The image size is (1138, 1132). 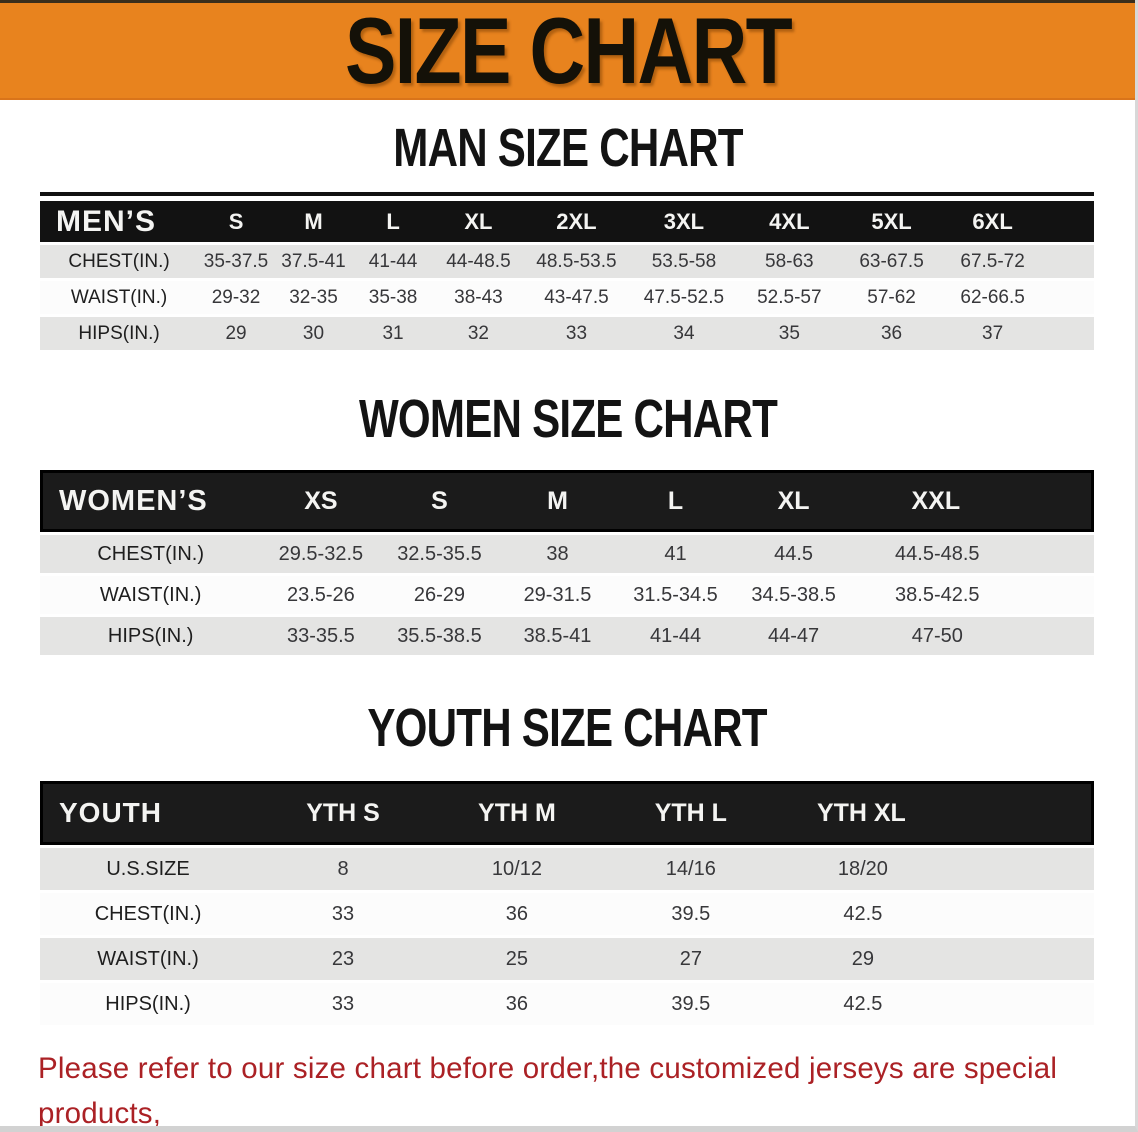 I want to click on size-cell: 32-35, so click(x=313, y=297).